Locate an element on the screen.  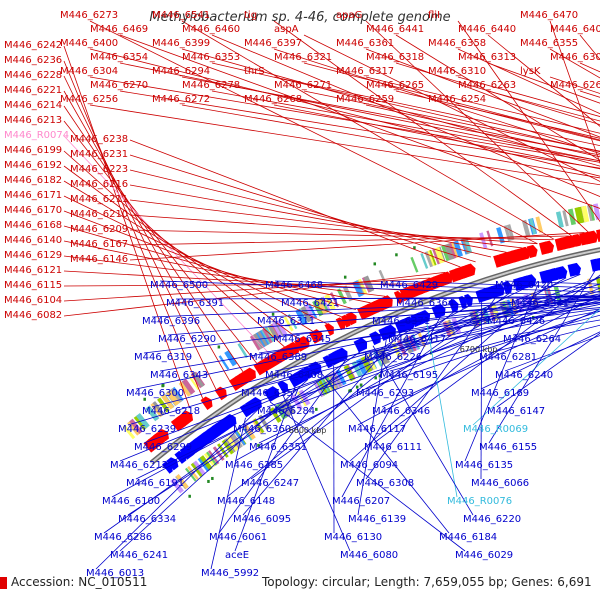
gene-label: M446_6140 is located at coordinates (33, 240).